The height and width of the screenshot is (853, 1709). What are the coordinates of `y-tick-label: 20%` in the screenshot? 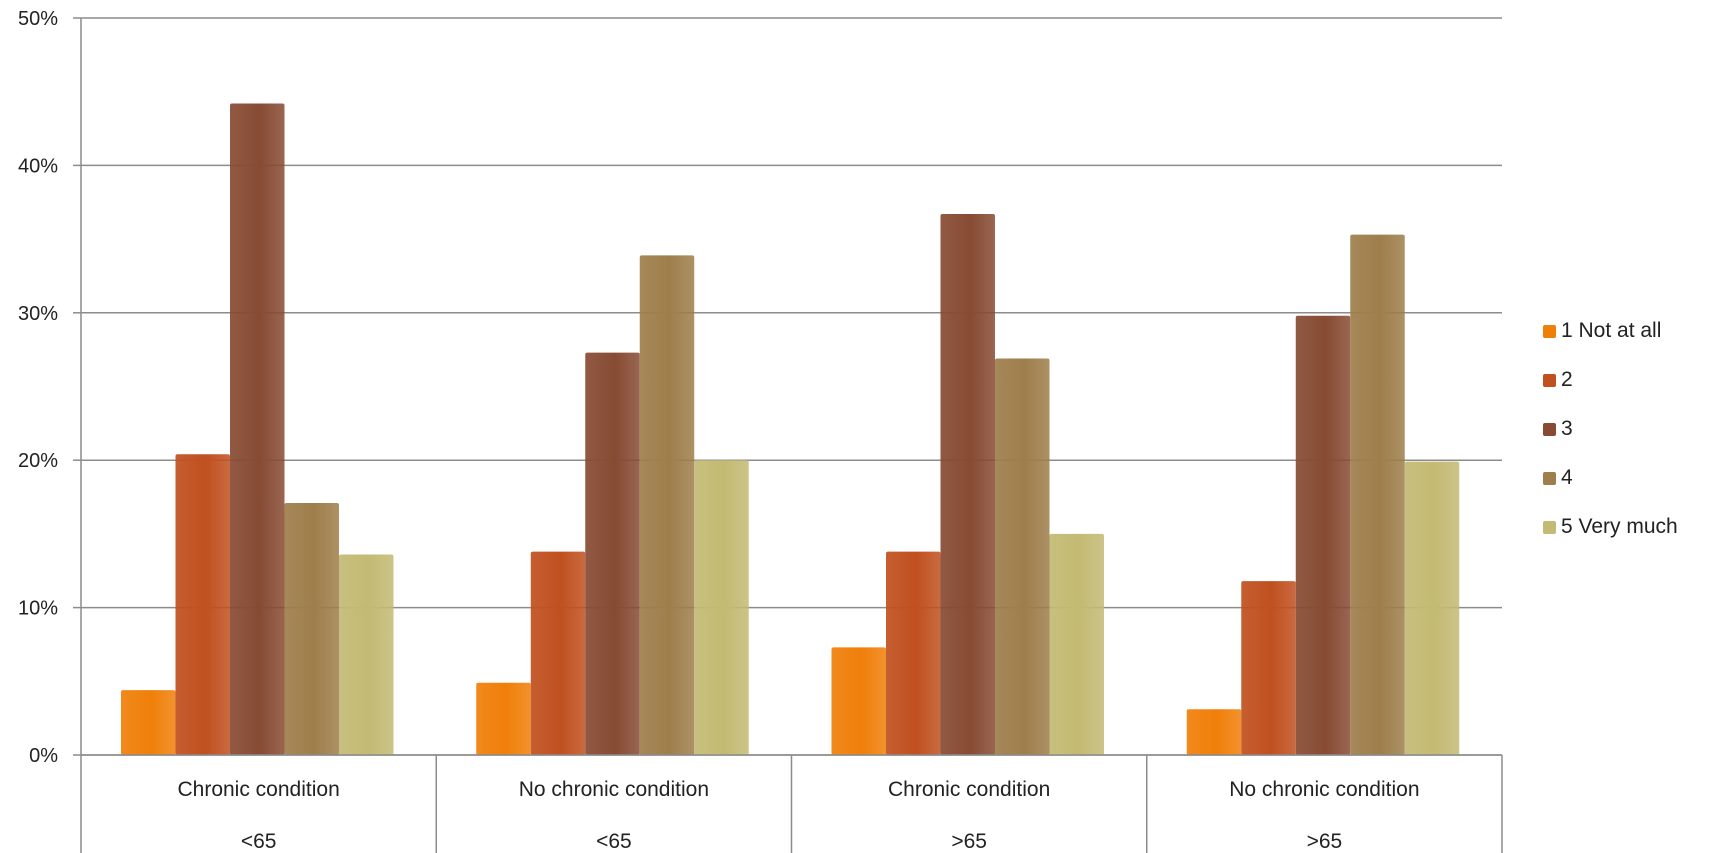 It's located at (38, 461).